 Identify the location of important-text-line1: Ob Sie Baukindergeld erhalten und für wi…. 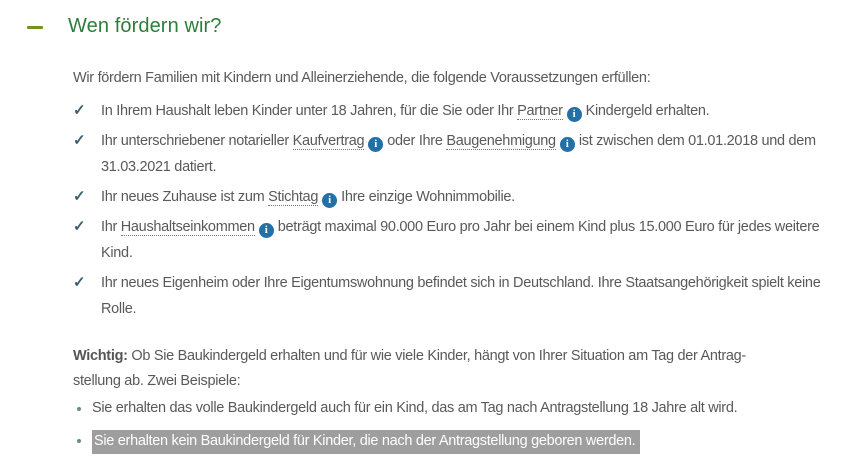
(438, 356).